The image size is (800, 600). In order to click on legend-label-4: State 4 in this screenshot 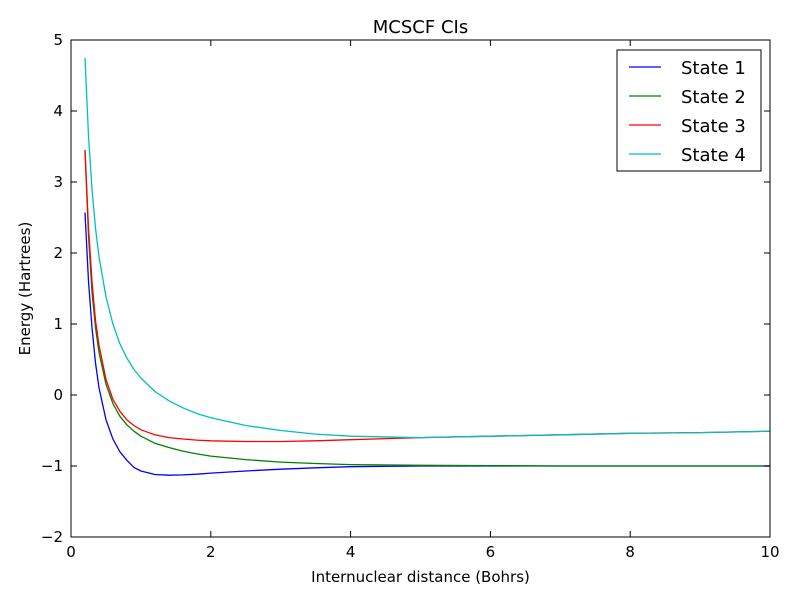, I will do `click(713, 155)`.